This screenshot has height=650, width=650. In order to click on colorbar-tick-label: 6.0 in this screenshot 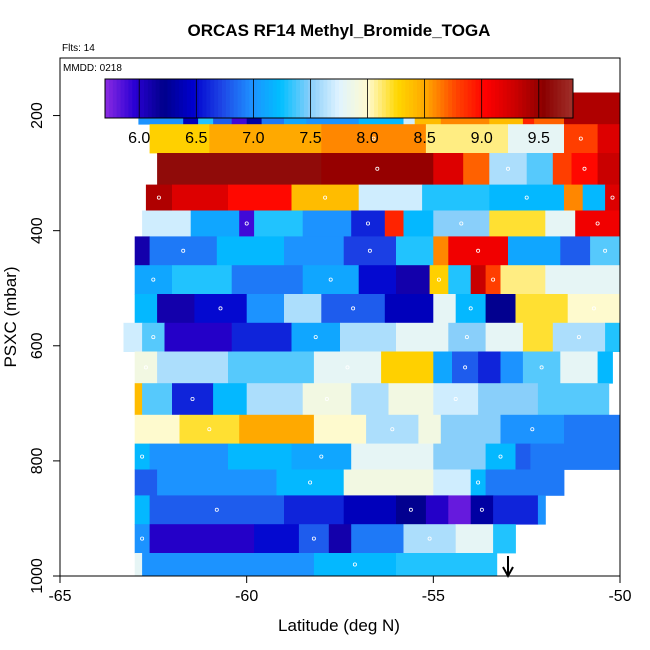, I will do `click(139, 138)`.